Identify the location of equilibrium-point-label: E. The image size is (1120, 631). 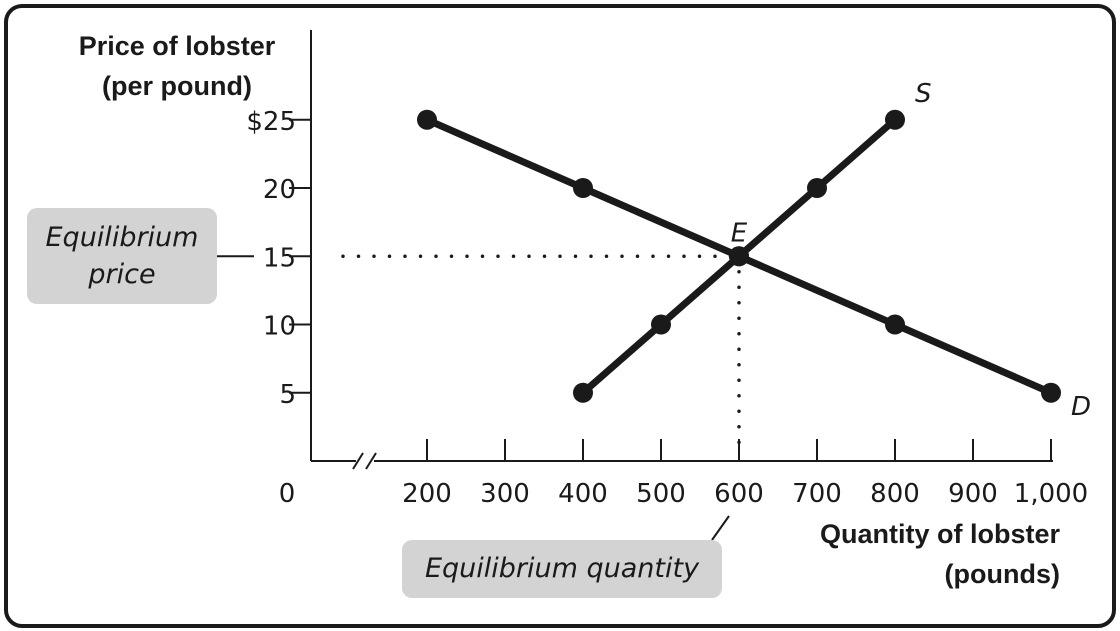
(739, 233).